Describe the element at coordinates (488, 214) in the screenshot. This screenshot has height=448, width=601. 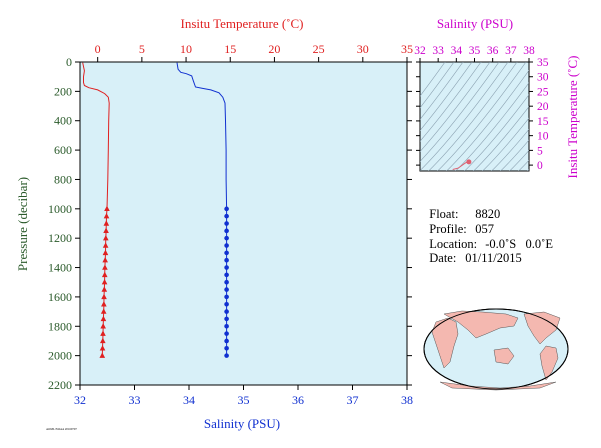
I see `float-value: 8820` at that location.